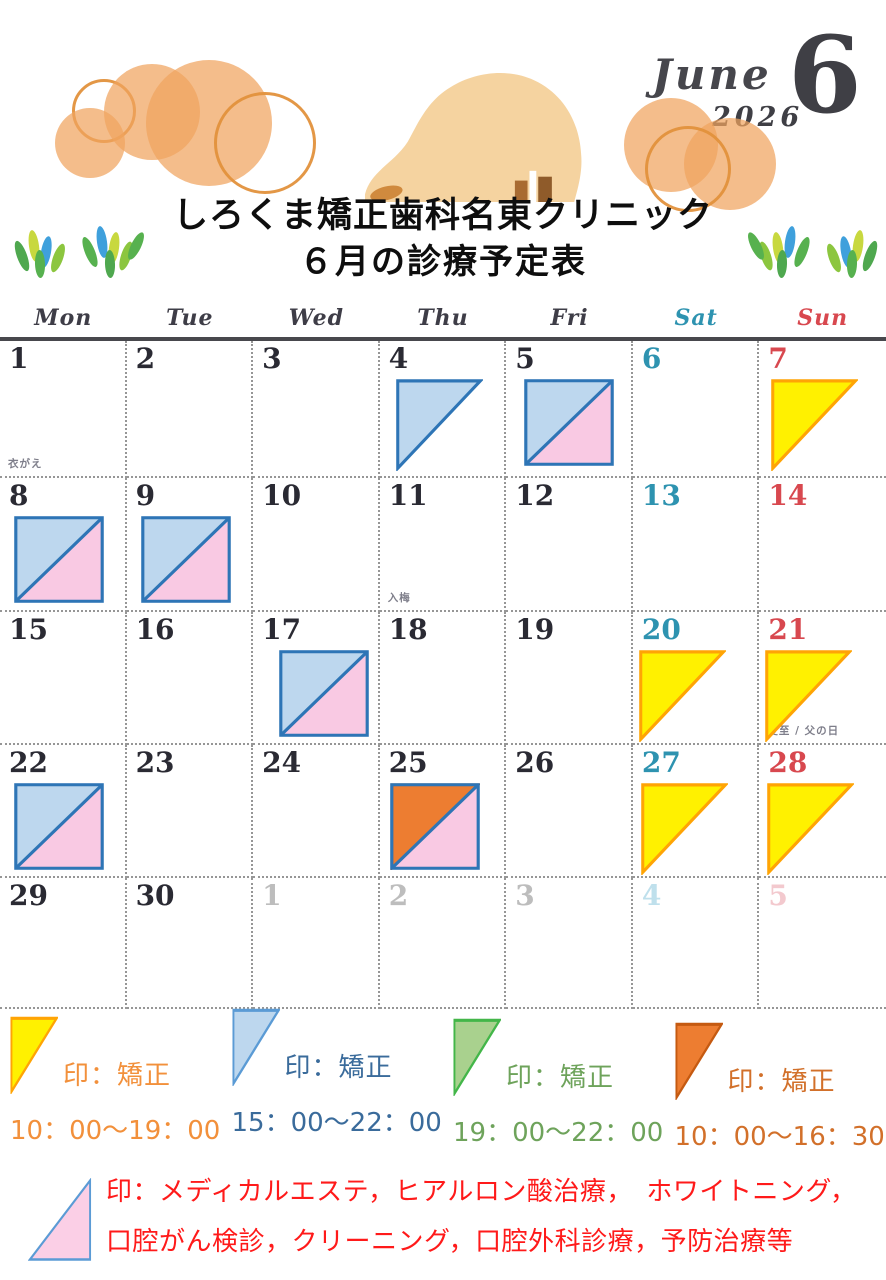  Describe the element at coordinates (190, 811) in the screenshot. I see `day-cell-23: 23` at that location.